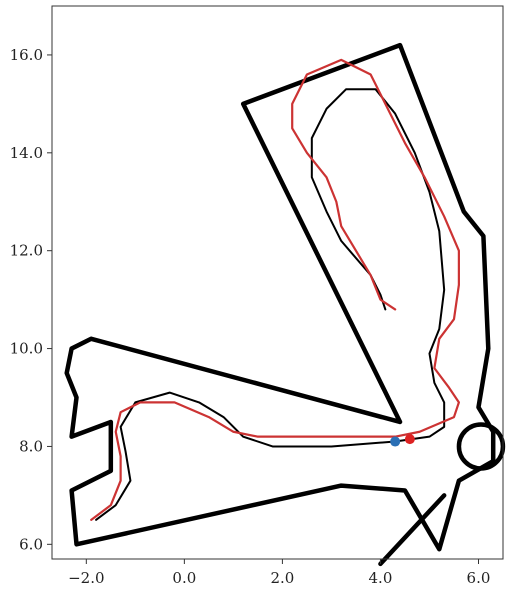 The height and width of the screenshot is (600, 515). I want to click on x-axis: −2.0 0.0 2.0 4.0 6.0, so click(279, 573).